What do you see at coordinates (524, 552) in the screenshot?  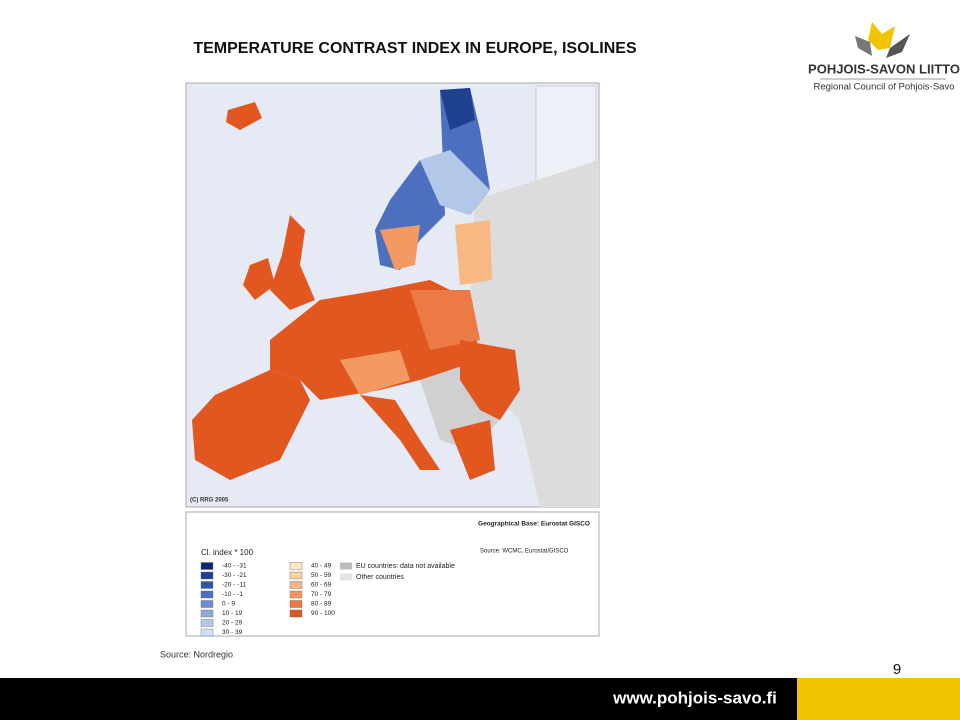 I see `map-source: Source: WCMC, Eurostat/GISCO` at bounding box center [524, 552].